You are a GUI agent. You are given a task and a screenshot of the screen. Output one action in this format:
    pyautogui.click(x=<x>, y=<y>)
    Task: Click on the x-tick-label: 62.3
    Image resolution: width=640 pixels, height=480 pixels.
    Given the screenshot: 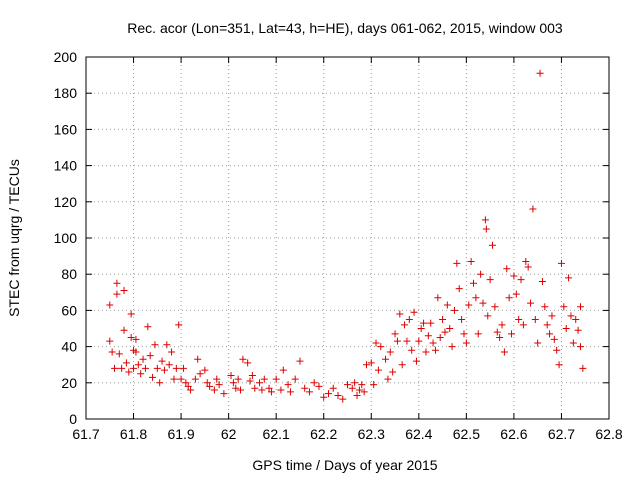 What is the action you would take?
    pyautogui.click(x=371, y=434)
    